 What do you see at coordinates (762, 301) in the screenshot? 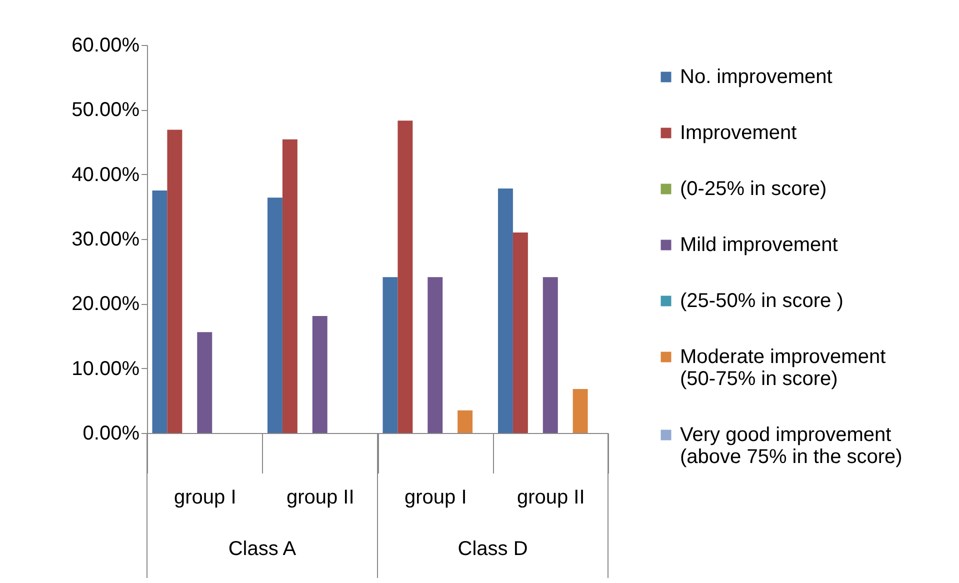
I see `legend-label: (25-50% in score )` at bounding box center [762, 301].